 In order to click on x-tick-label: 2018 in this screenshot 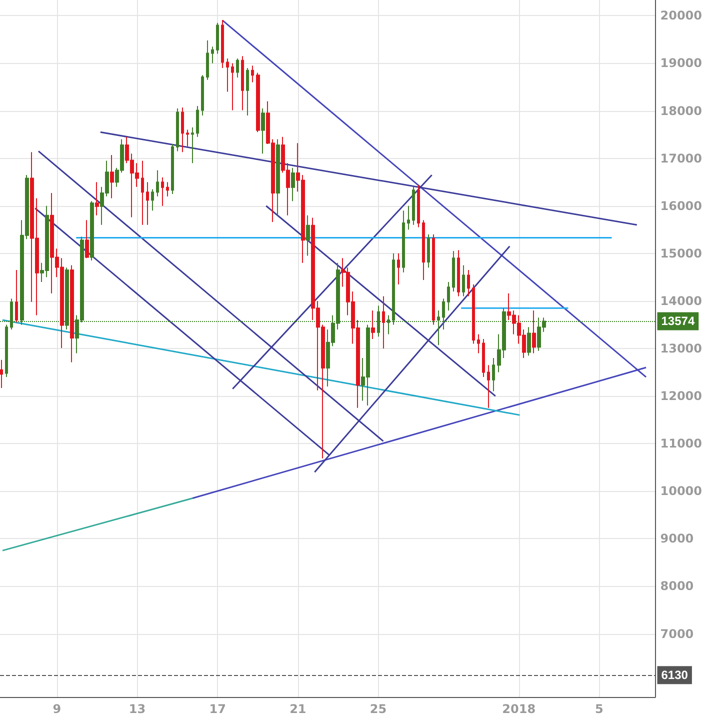, I will do `click(519, 709)`.